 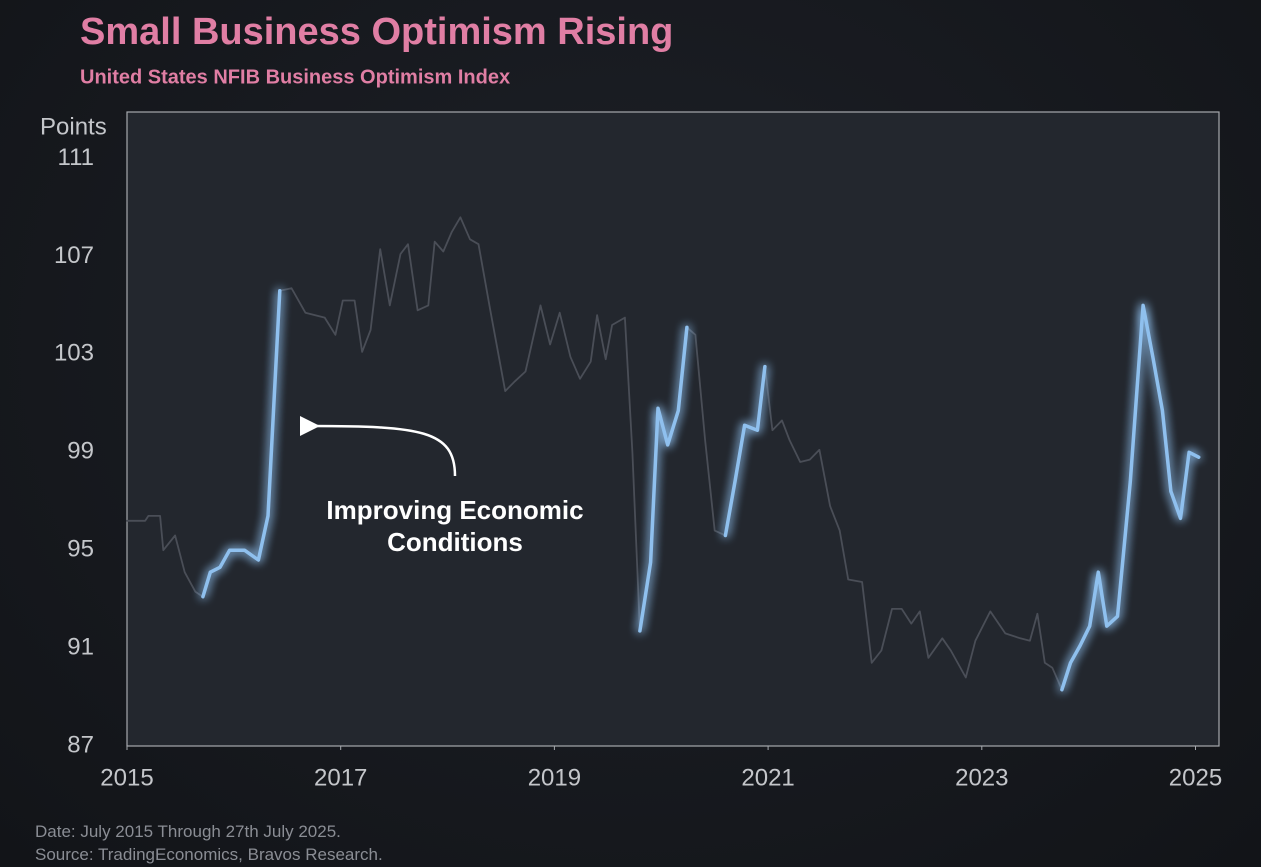 What do you see at coordinates (378, 446) in the screenshot?
I see `annotation-arrow` at bounding box center [378, 446].